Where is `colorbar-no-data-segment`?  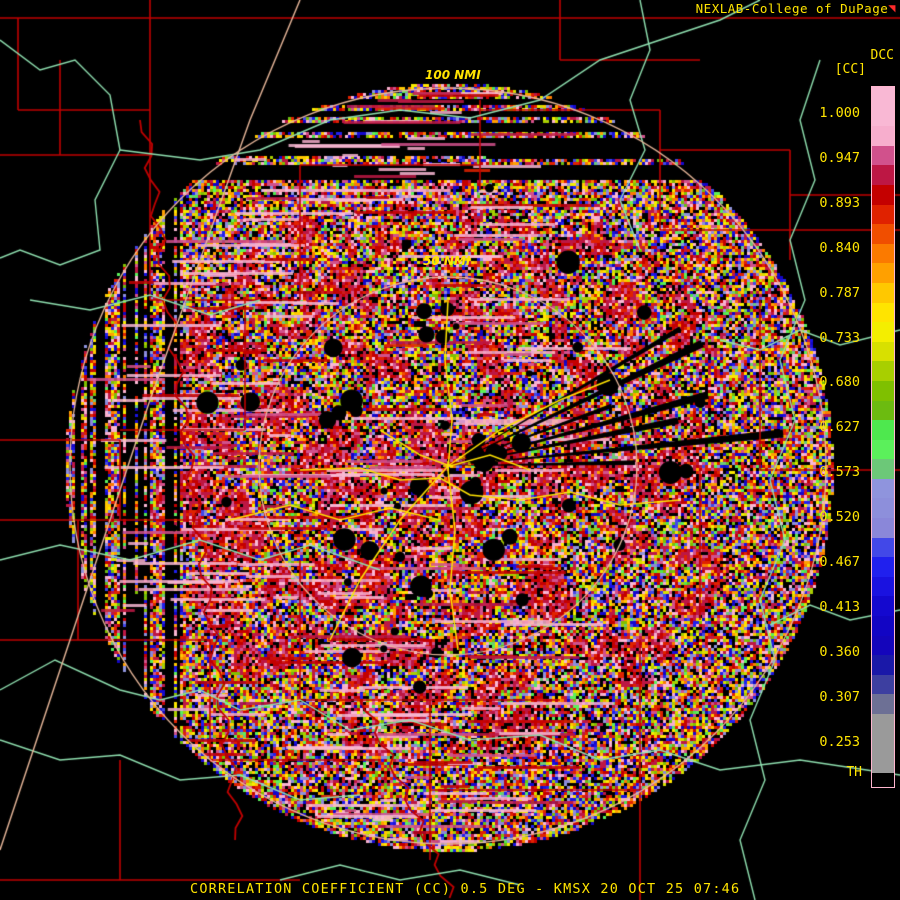 colorbar-no-data-segment is located at coordinates (883, 779).